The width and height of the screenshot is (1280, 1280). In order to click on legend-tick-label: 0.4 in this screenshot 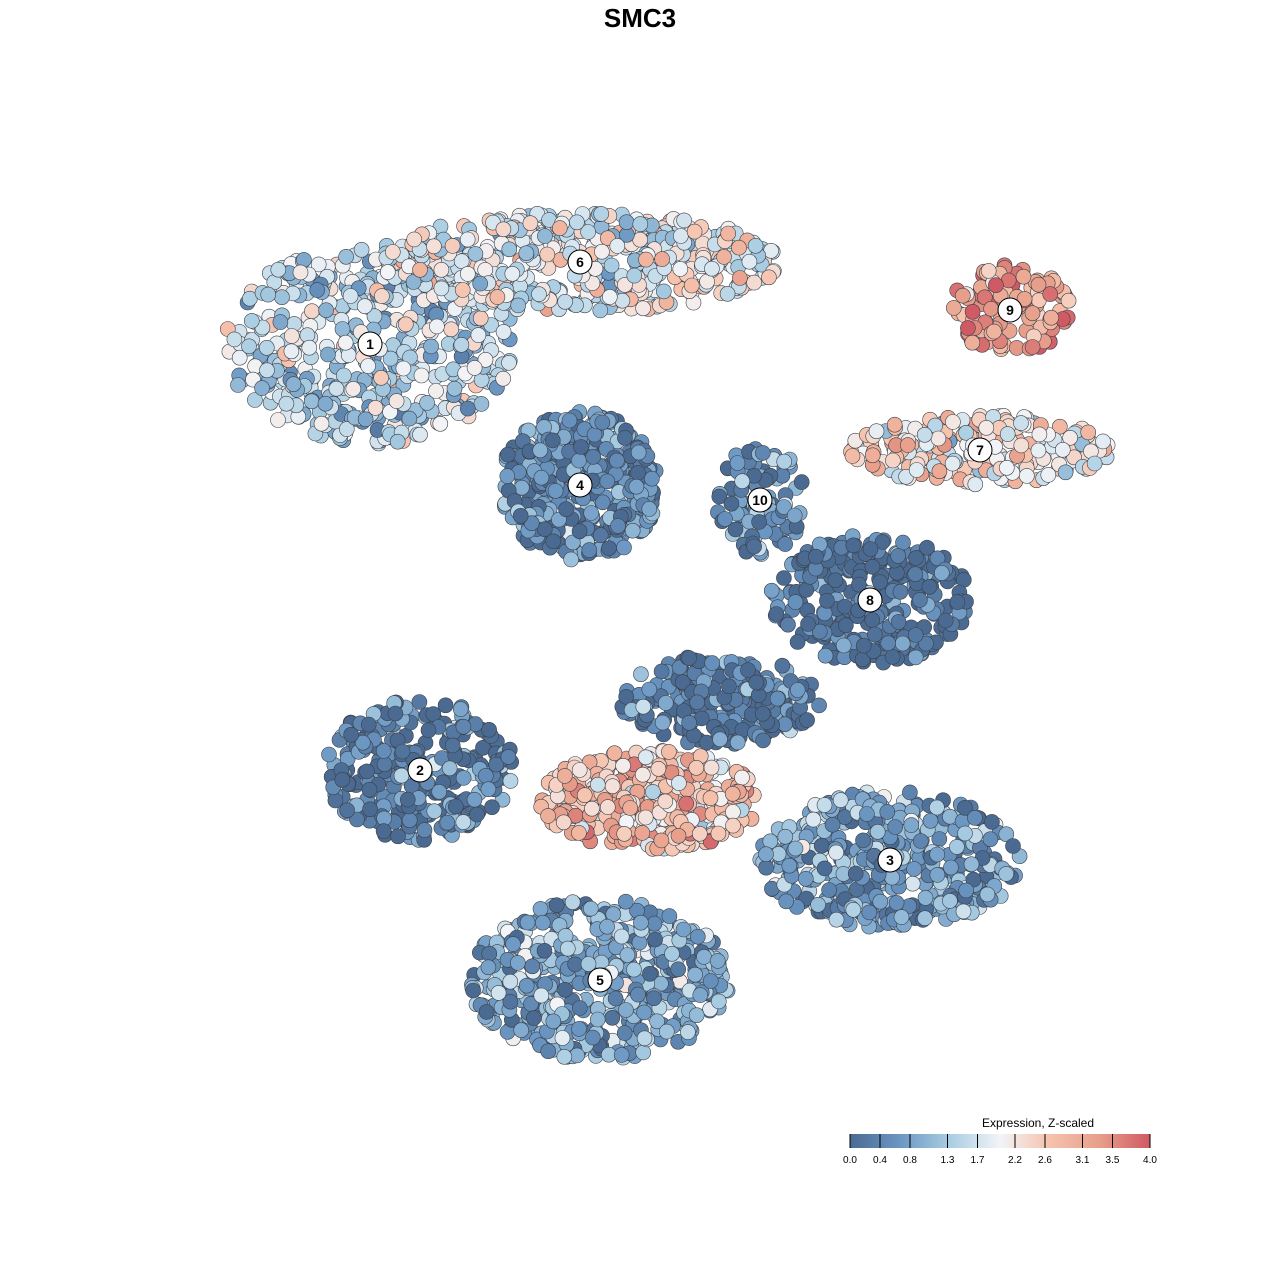, I will do `click(880, 1160)`.